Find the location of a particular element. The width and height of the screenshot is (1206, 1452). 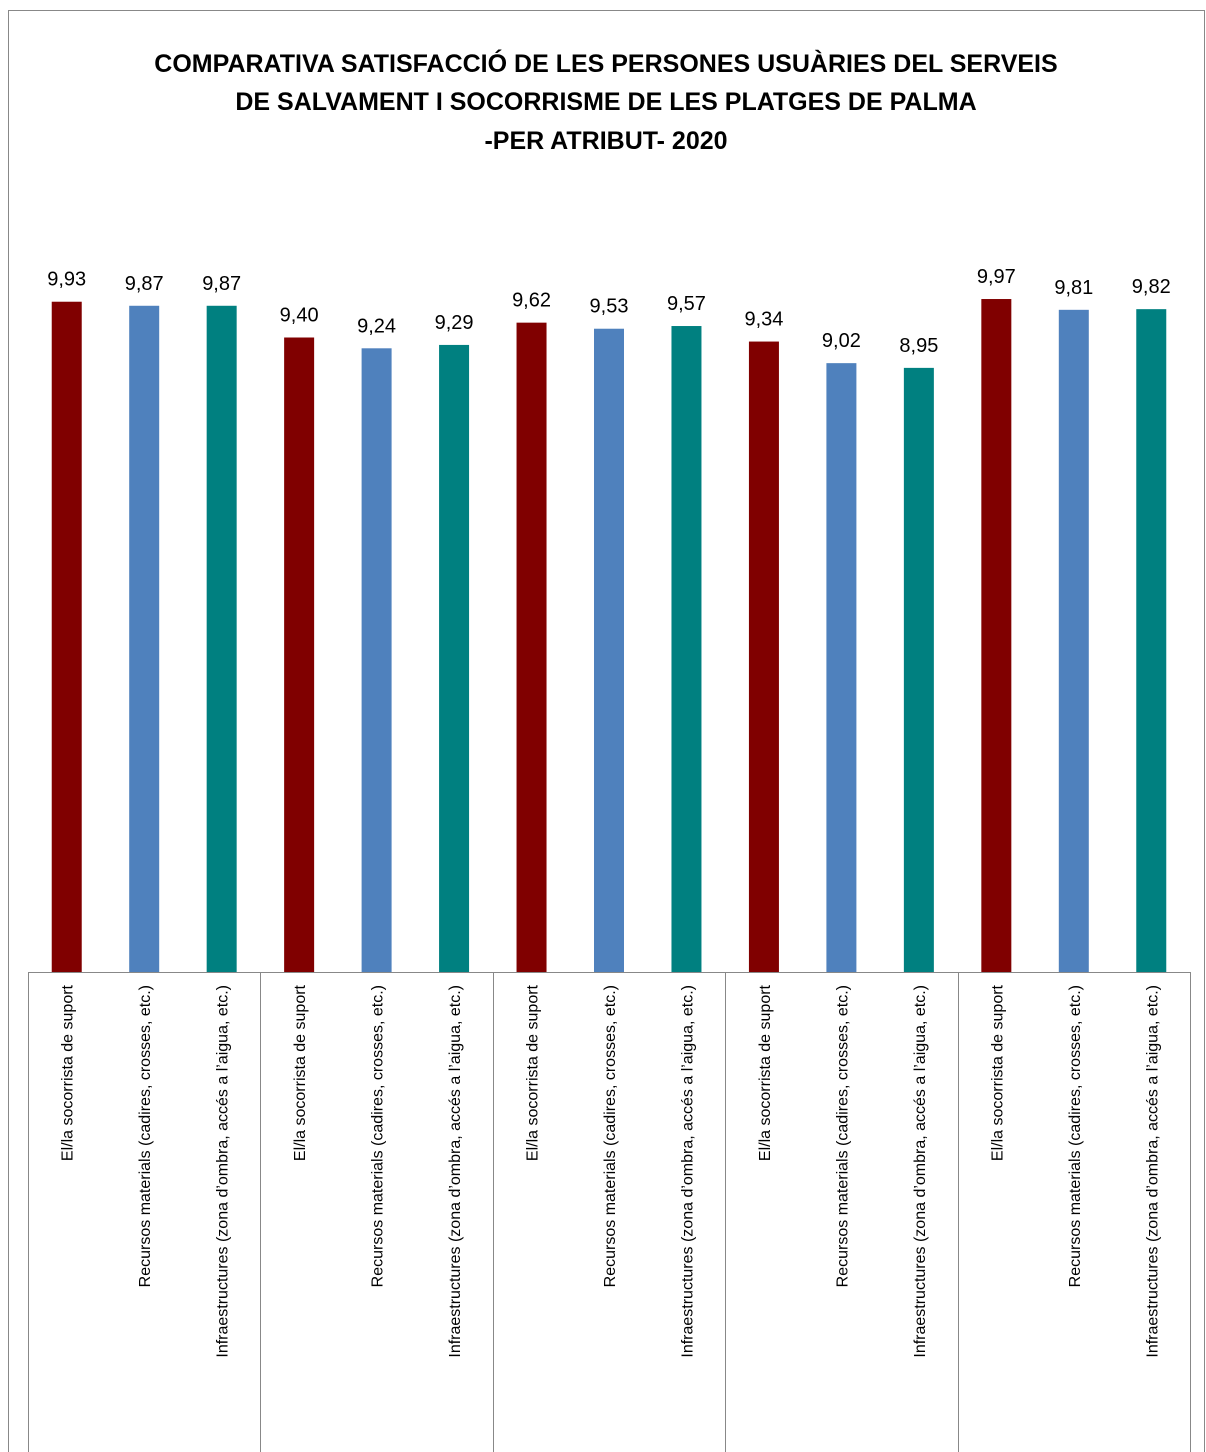

value-label: 9,24 is located at coordinates (376, 326).